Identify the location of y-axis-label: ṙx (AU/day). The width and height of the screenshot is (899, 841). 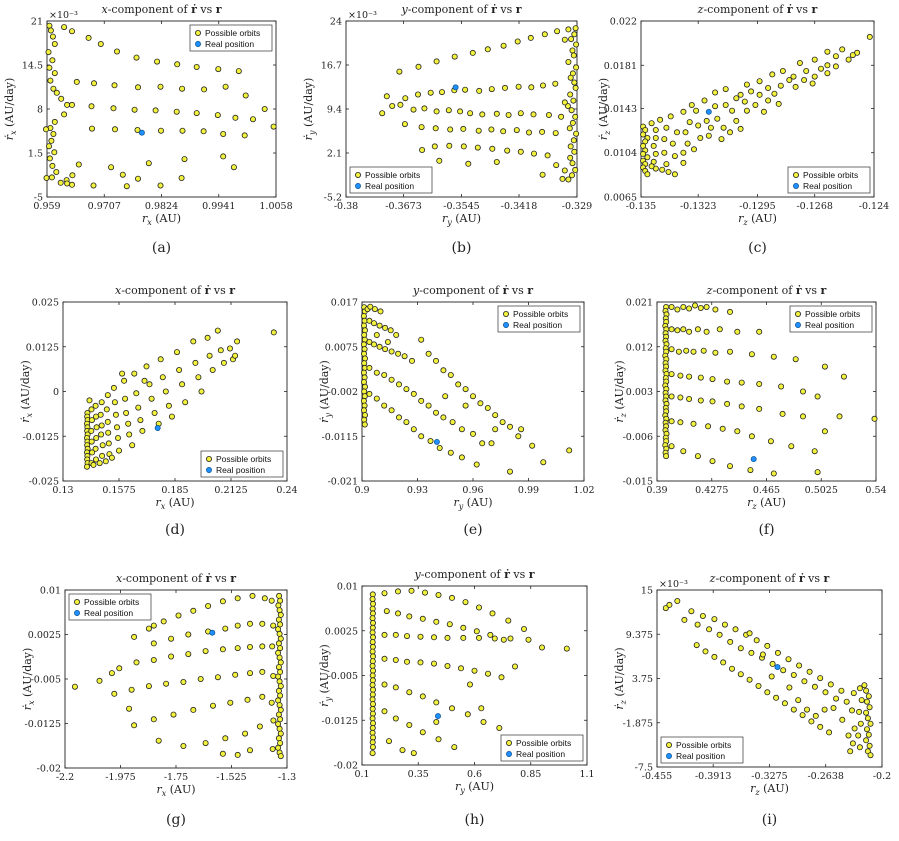
(28, 679).